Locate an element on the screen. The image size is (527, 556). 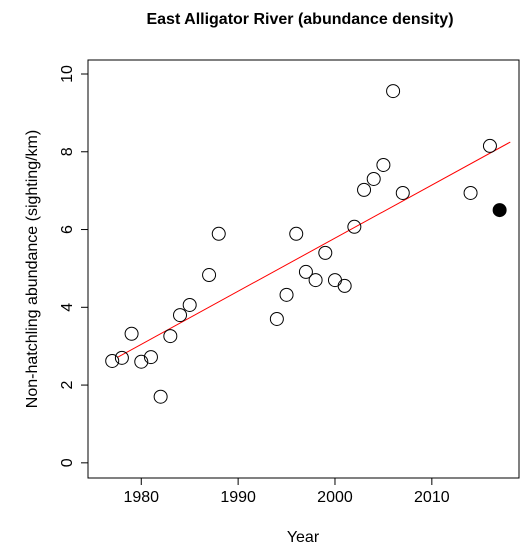
x-tick-label: 2000 is located at coordinates (335, 497).